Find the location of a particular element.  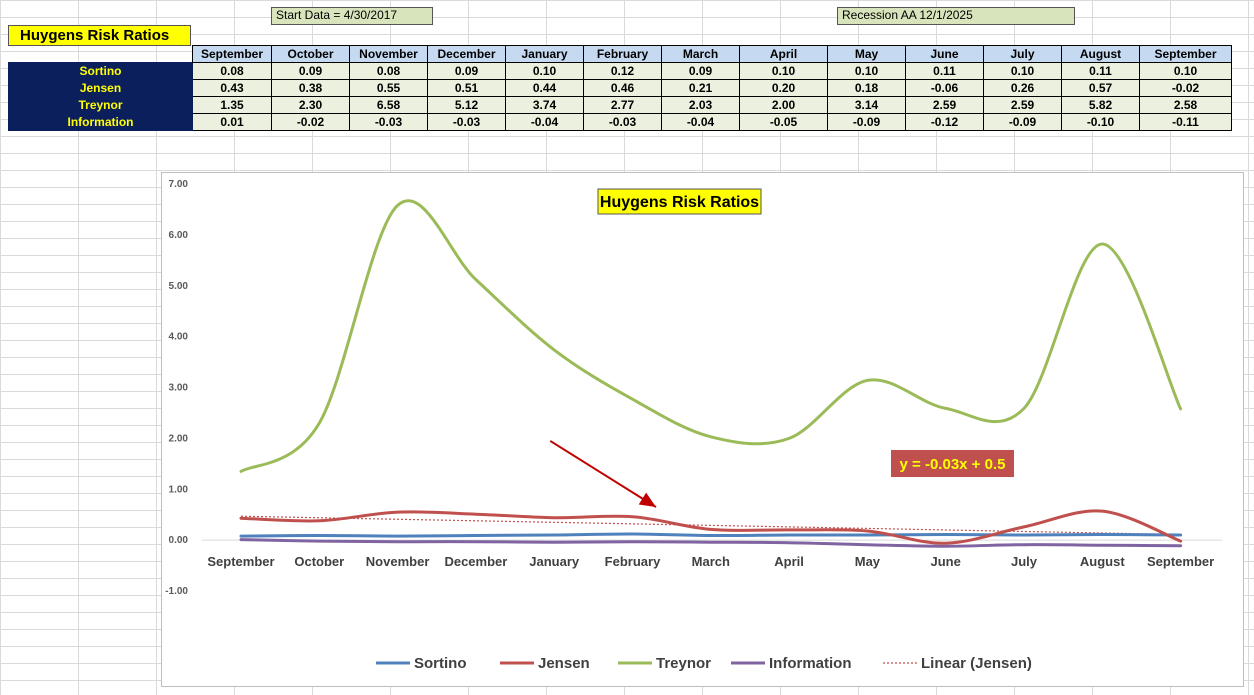

y-tick-label: 7.00 is located at coordinates (179, 184).